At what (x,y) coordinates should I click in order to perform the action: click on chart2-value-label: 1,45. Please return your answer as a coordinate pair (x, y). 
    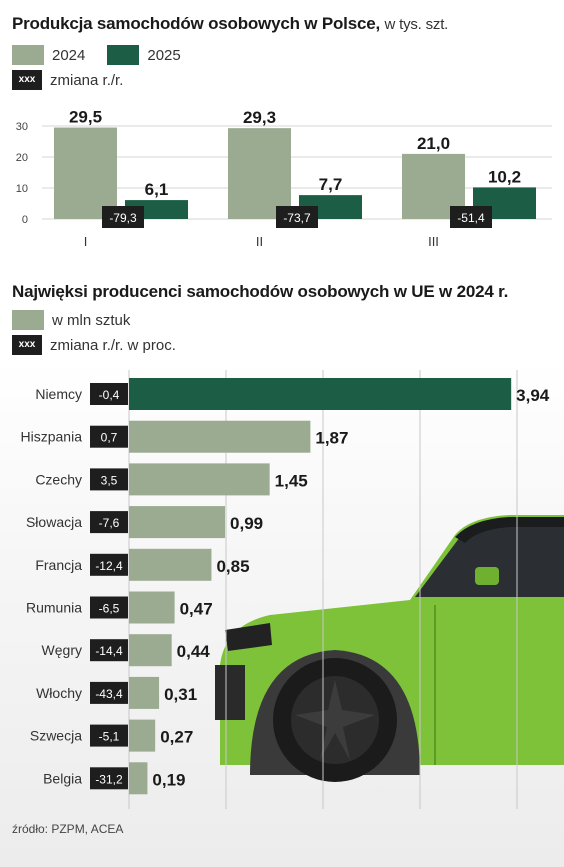
    Looking at the image, I should click on (291, 480).